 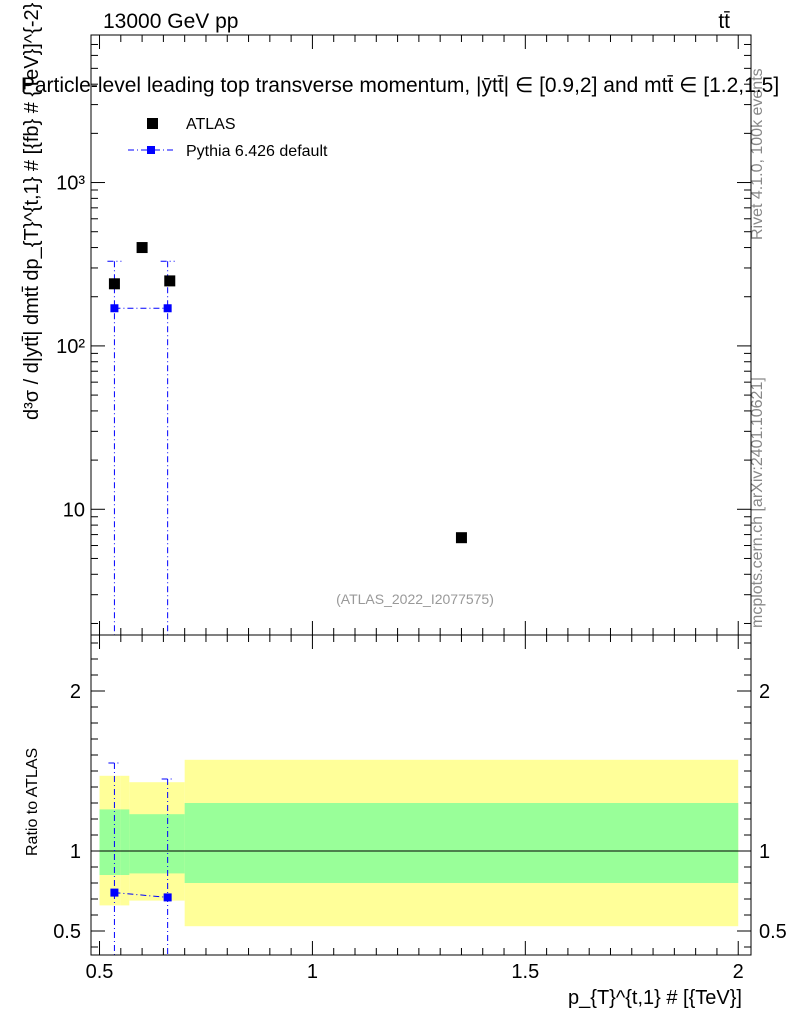 I want to click on x-tick-label: 2, so click(x=738, y=972).